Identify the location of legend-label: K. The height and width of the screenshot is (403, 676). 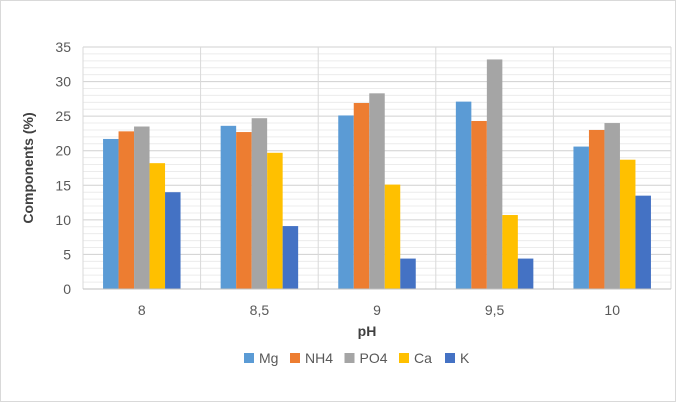
(465, 358).